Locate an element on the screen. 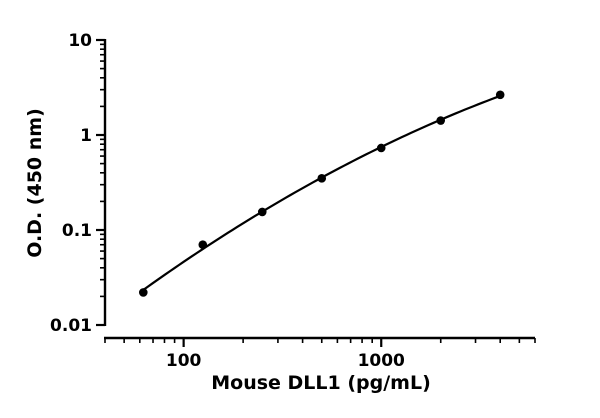 This screenshot has width=600, height=418. y-axis-title: O.D. (450 nm) is located at coordinates (35, 183).